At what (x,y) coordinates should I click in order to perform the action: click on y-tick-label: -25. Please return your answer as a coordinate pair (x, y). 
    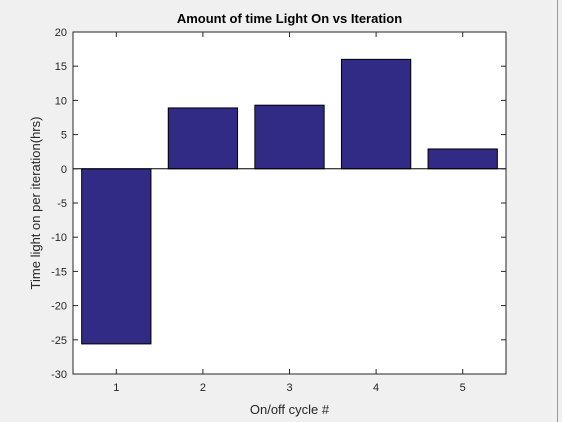
    Looking at the image, I should click on (59, 341).